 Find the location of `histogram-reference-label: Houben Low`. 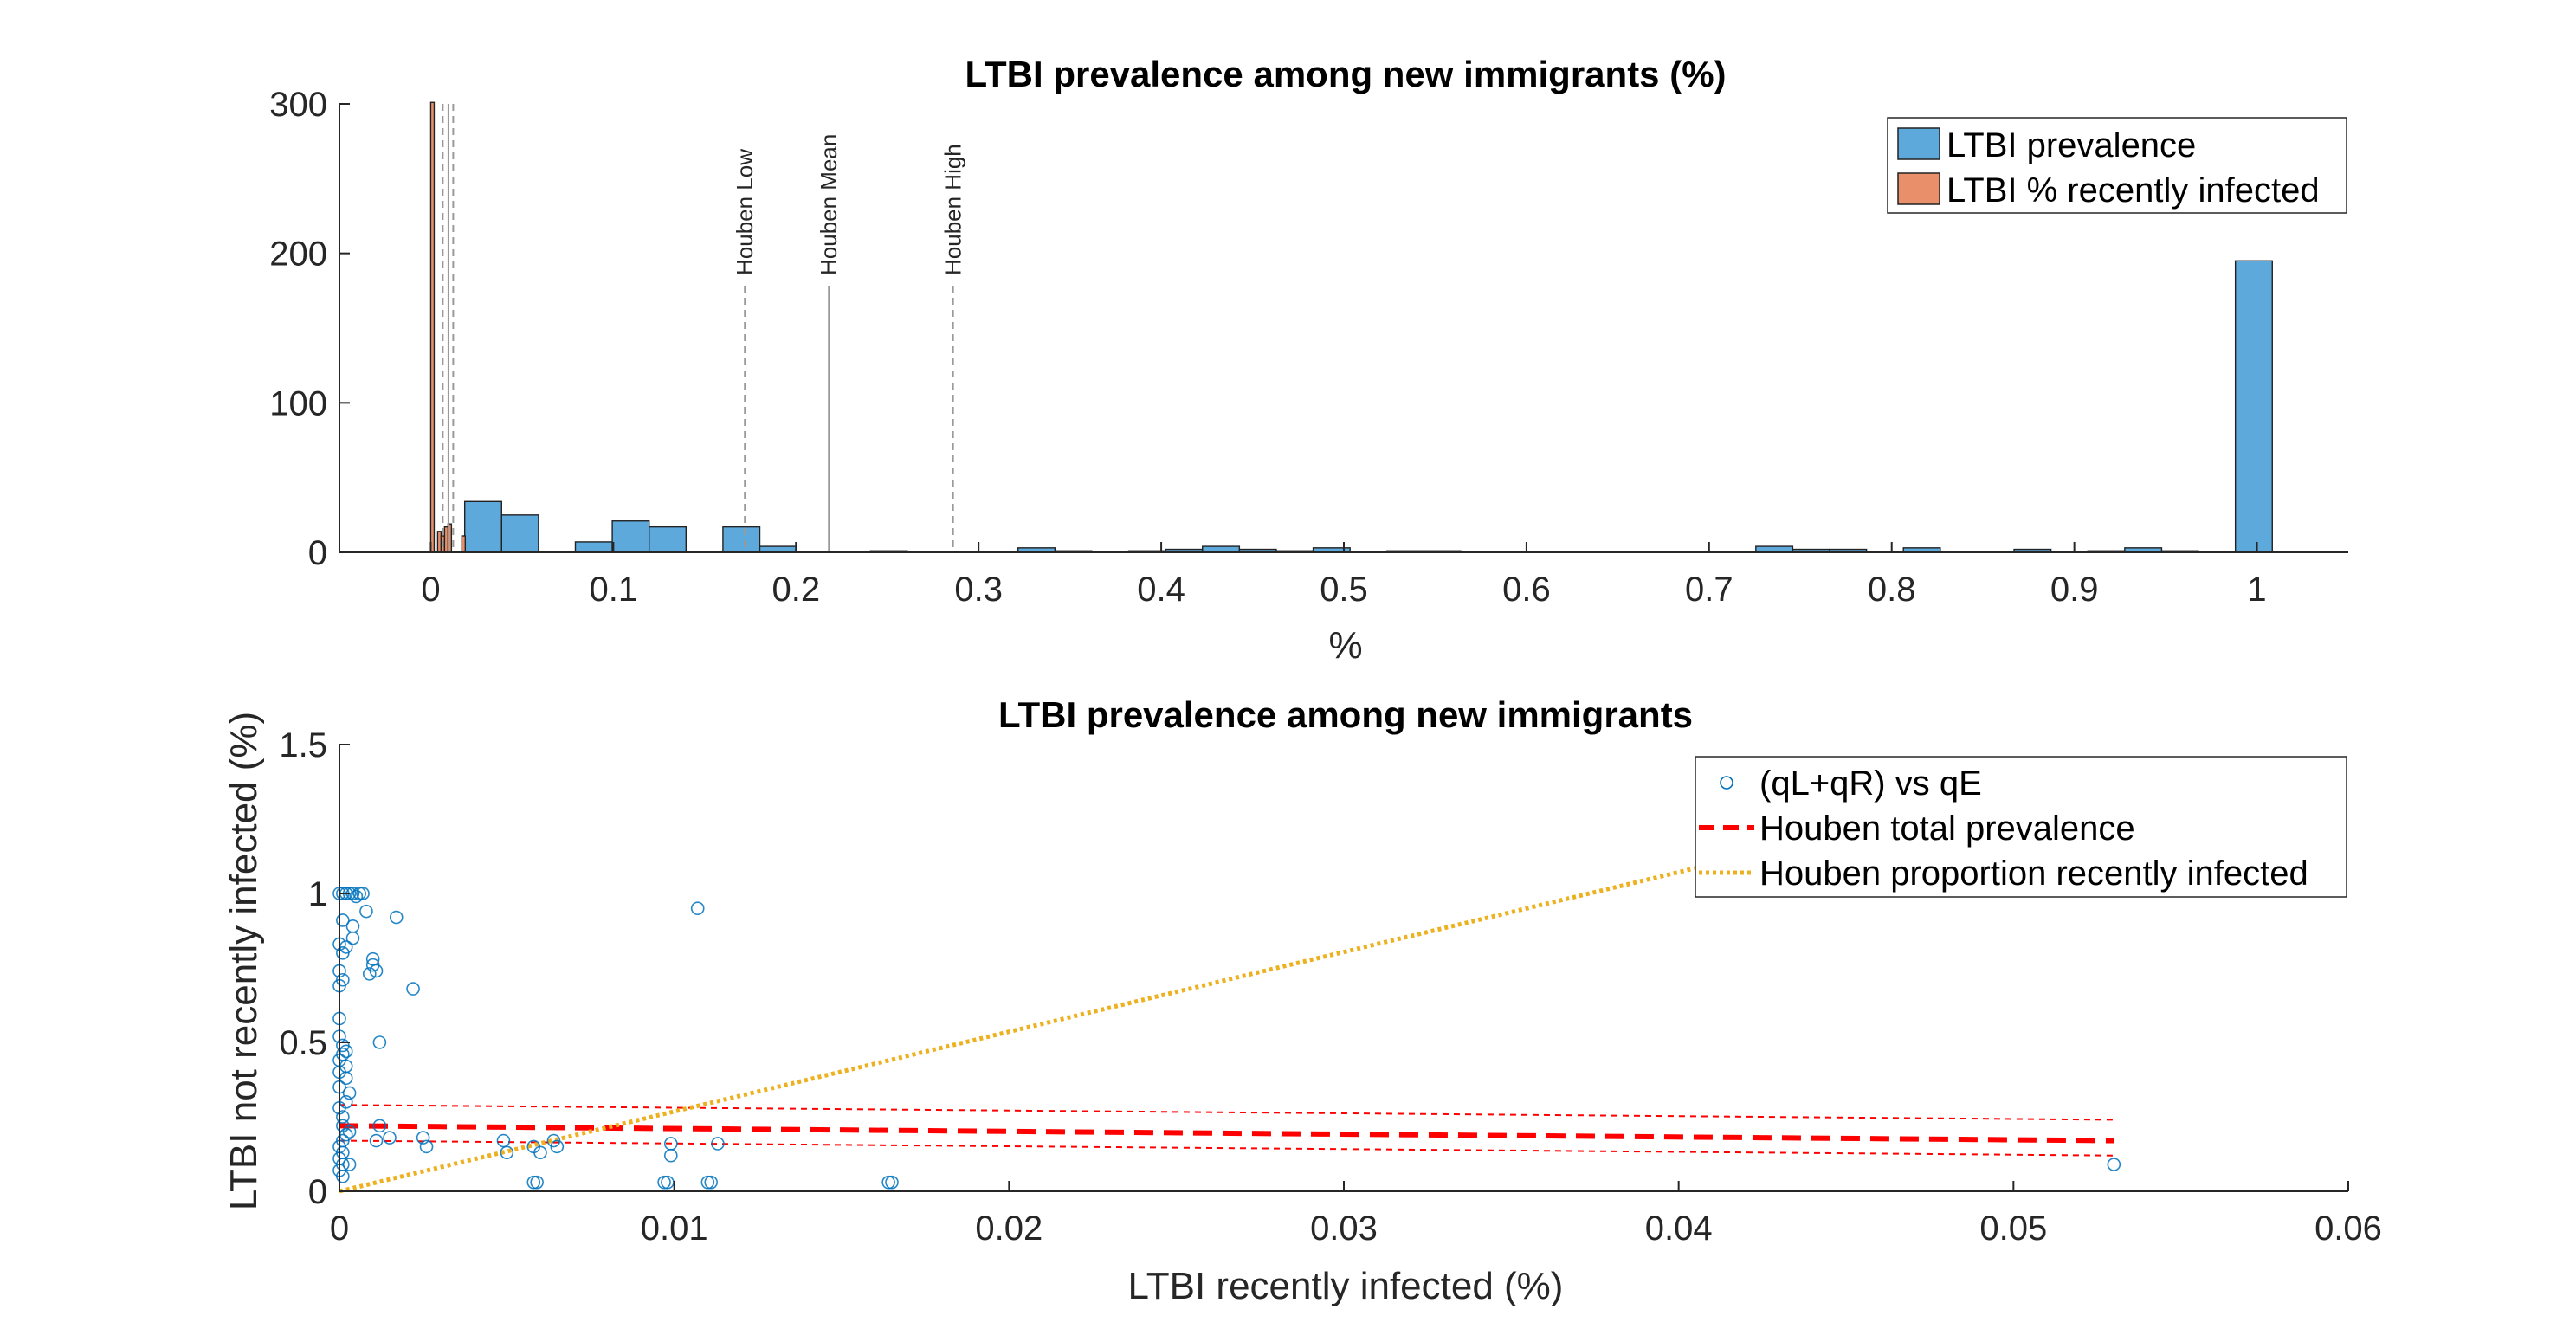

histogram-reference-label: Houben Low is located at coordinates (745, 212).